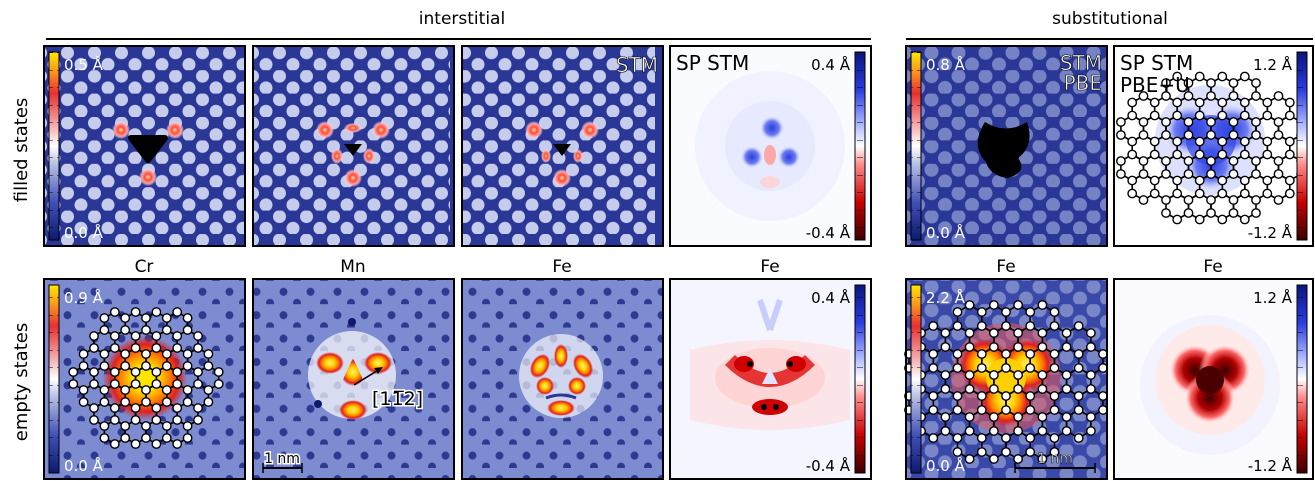 The width and height of the screenshot is (1315, 481). I want to click on header-substitutional: substitutional, so click(1110, 19).